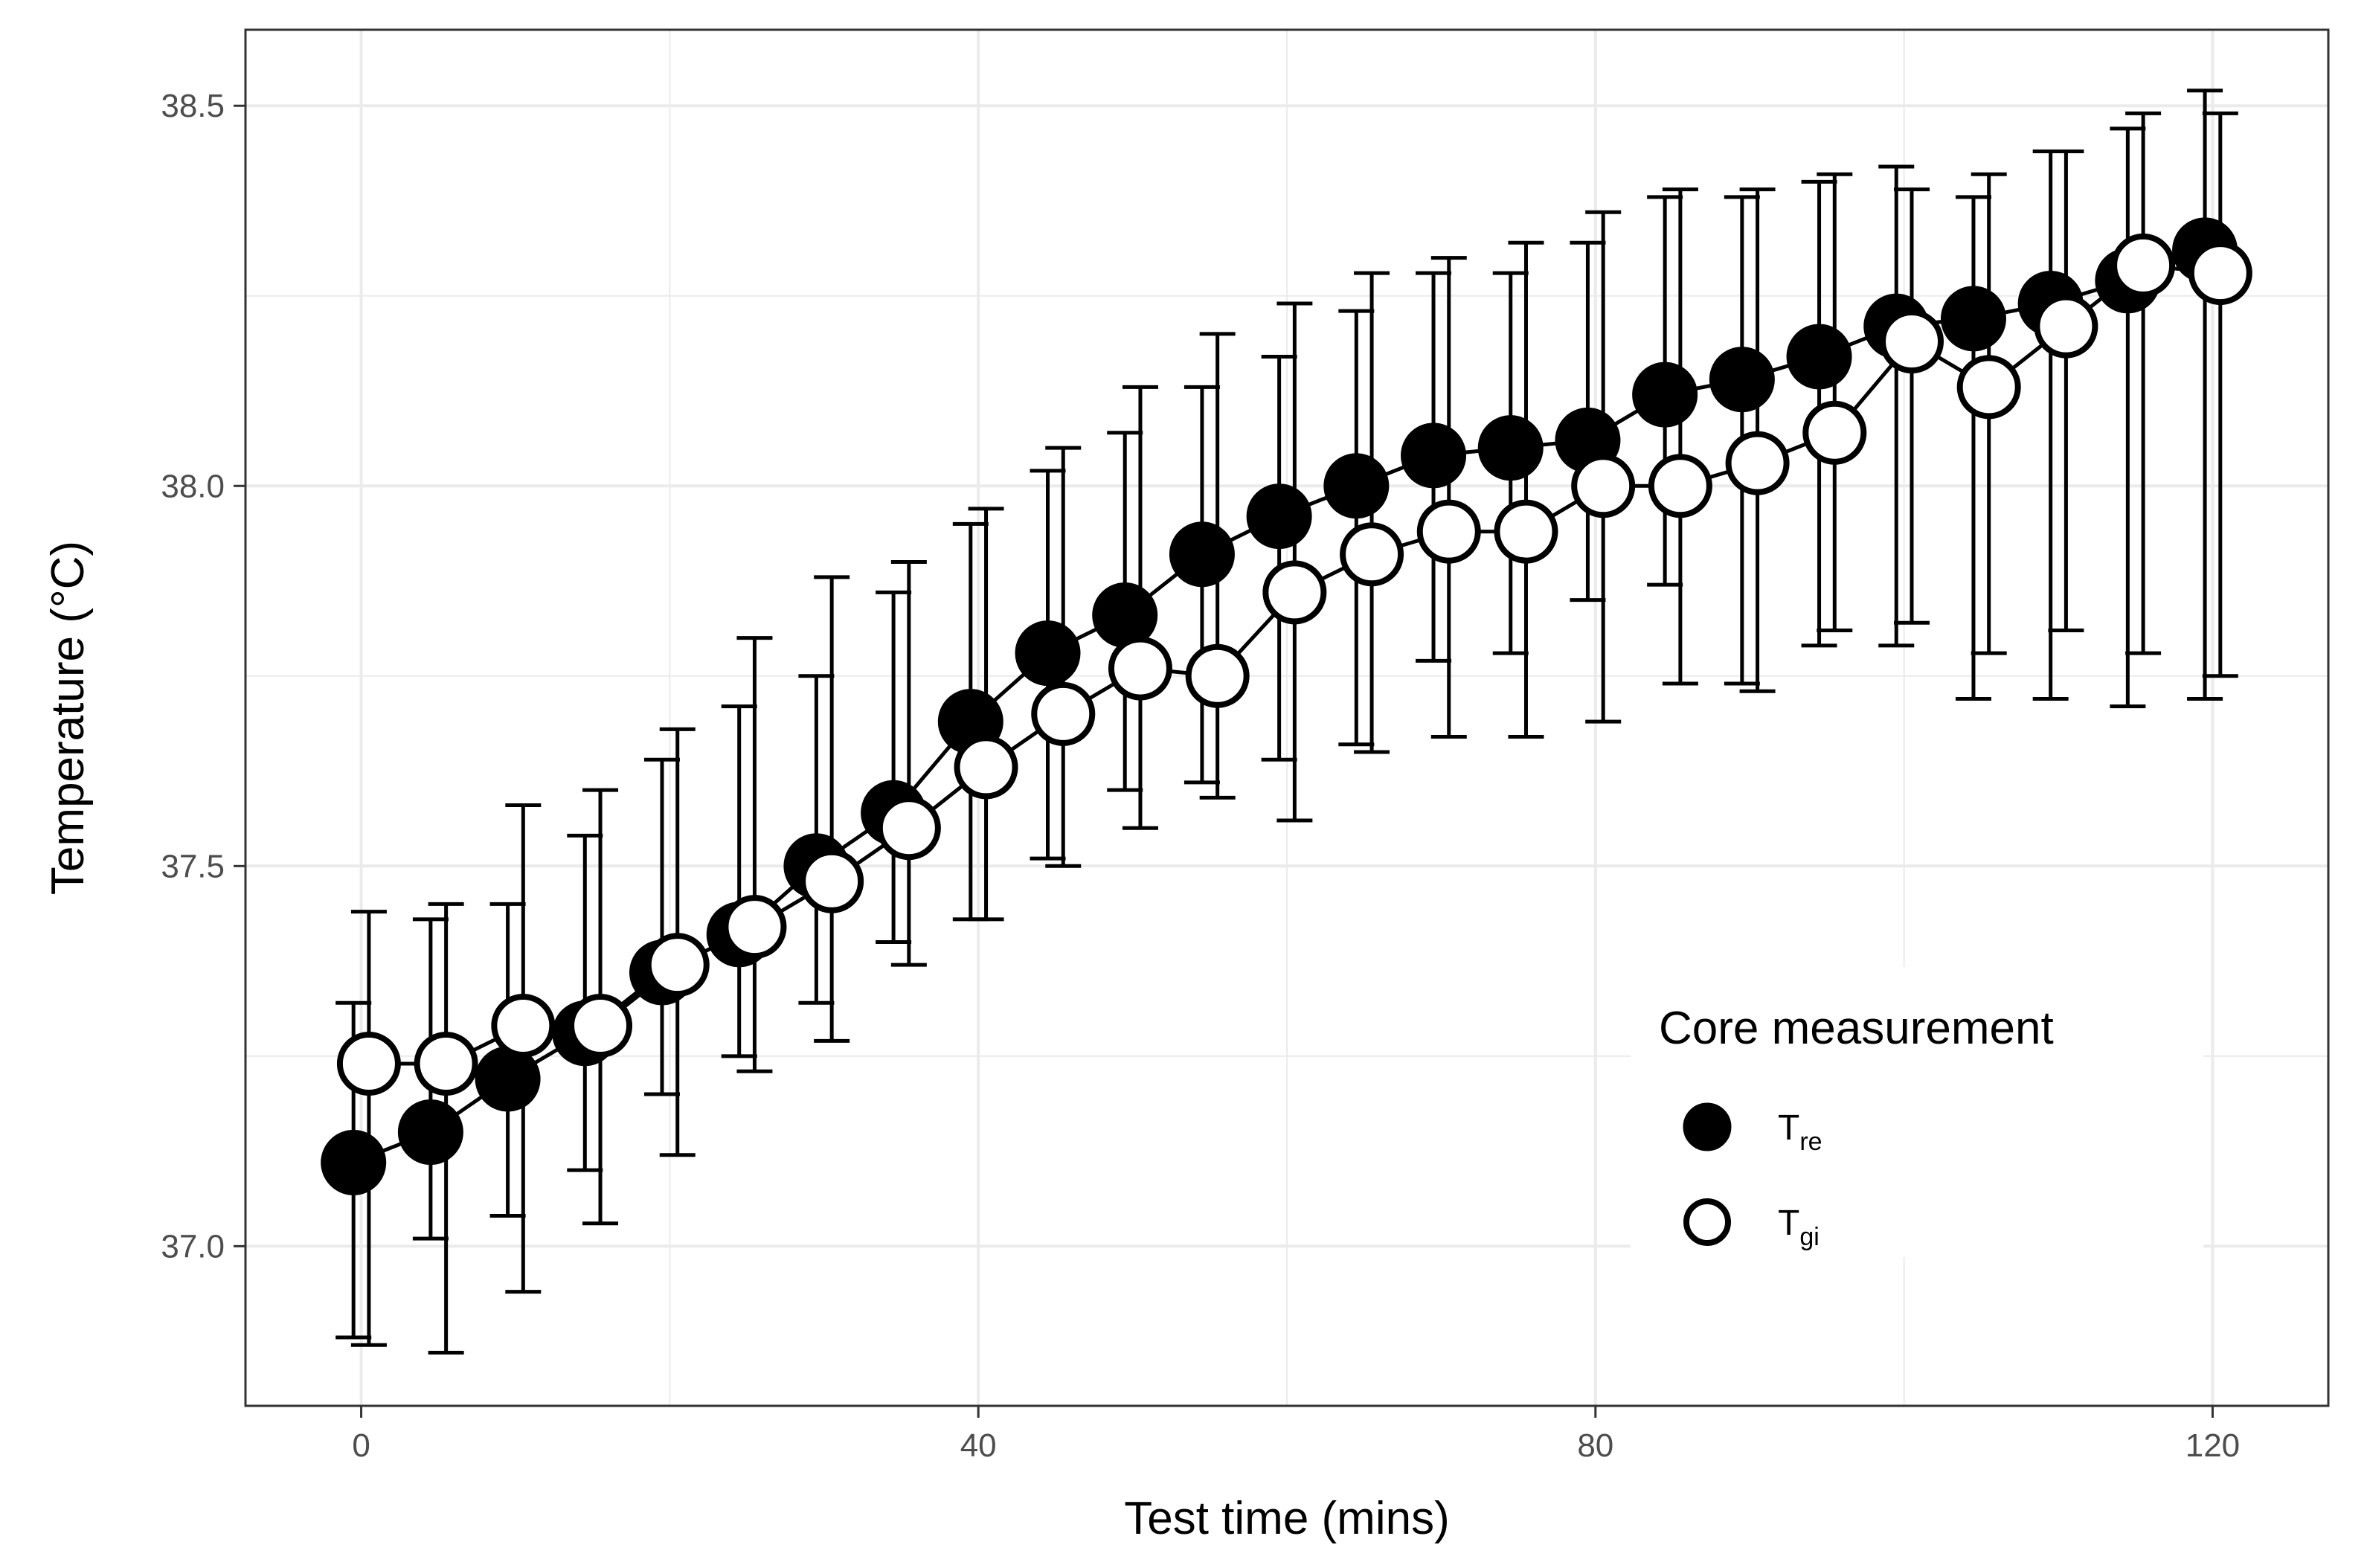 The width and height of the screenshot is (2367, 1568). I want to click on legend-label-tre: Tre, so click(1800, 1132).